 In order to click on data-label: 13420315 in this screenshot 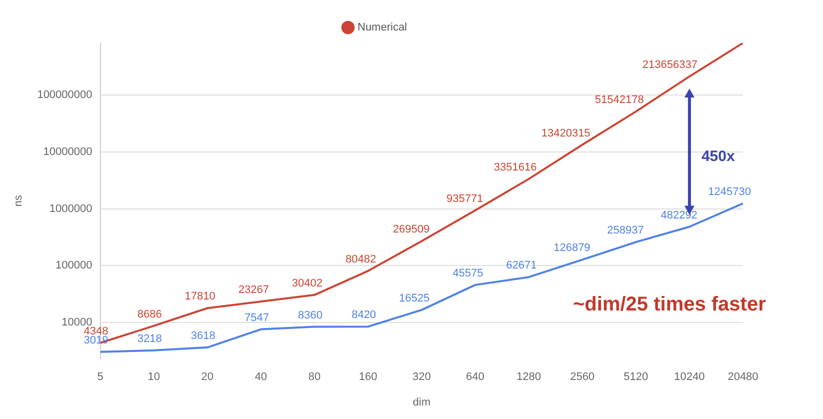, I will do `click(565, 133)`.